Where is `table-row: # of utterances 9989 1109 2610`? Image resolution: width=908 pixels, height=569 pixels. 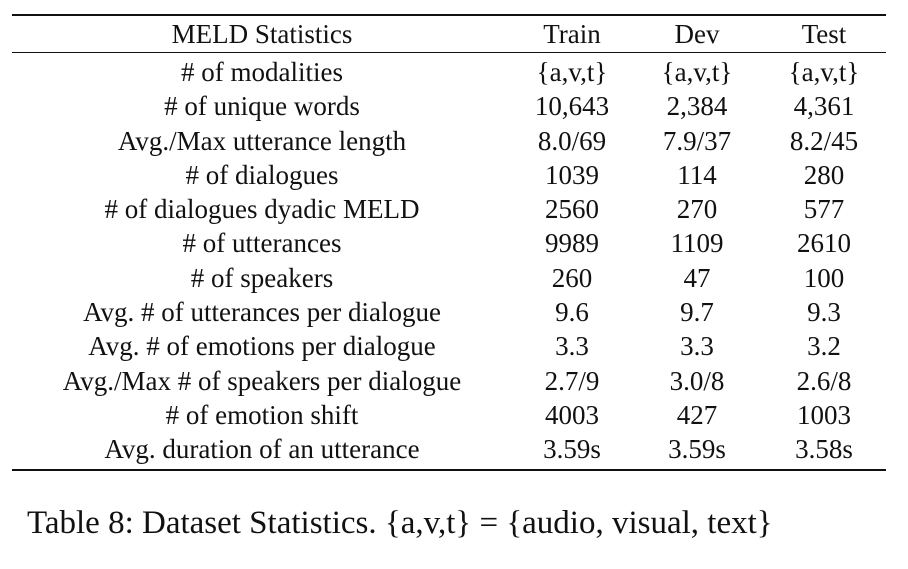 table-row: # of utterances 9989 1109 2610 is located at coordinates (449, 243).